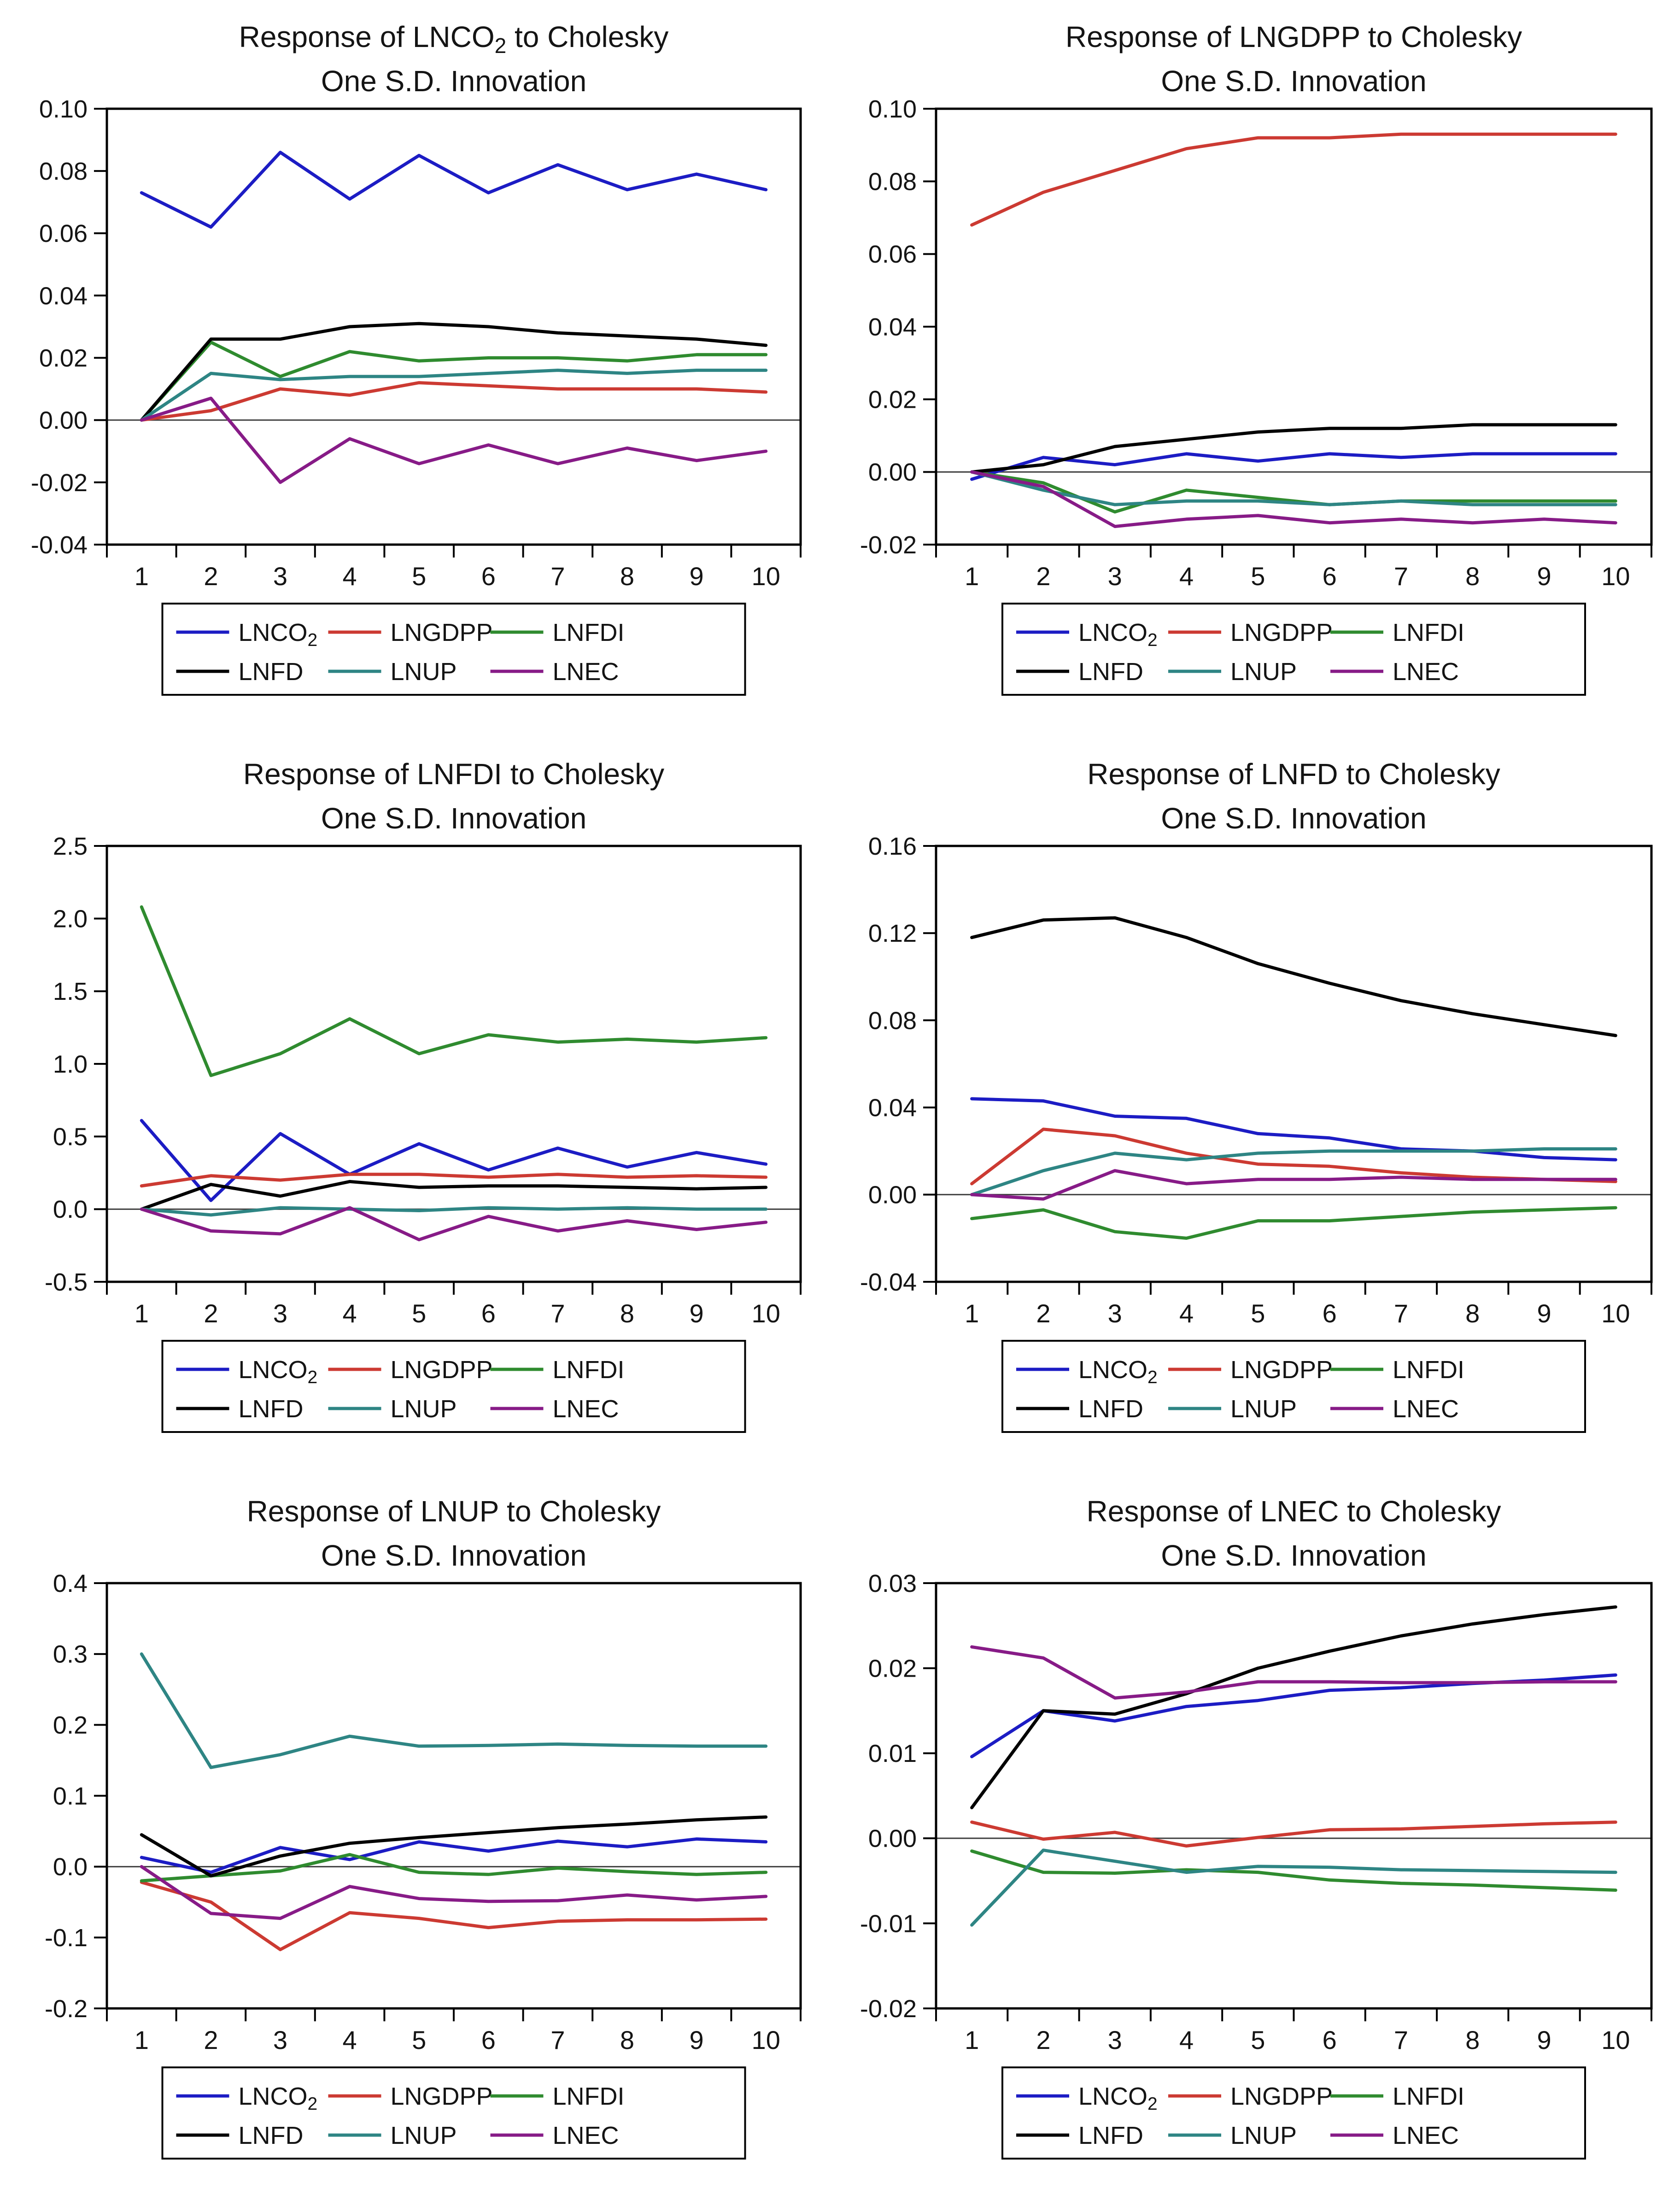  Describe the element at coordinates (454, 39) in the screenshot. I see `chart-title-line1: Response of LNCO2 to Cholesky` at that location.